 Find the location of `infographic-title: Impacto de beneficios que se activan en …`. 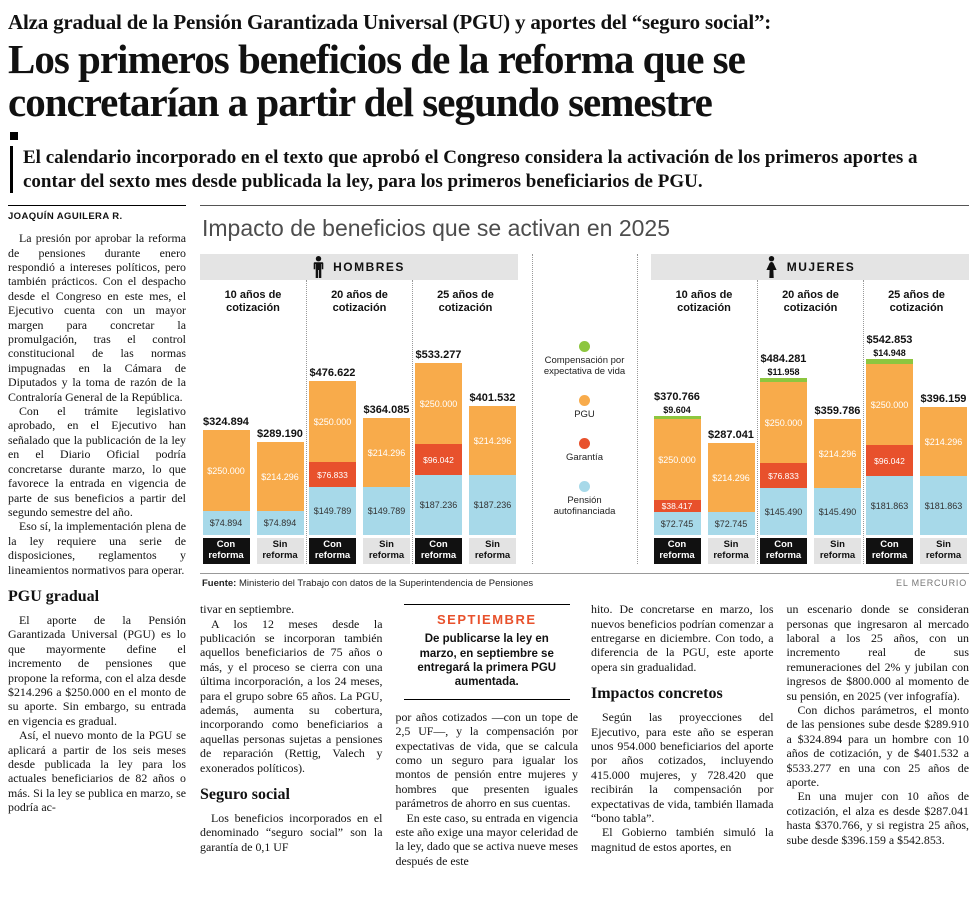

infographic-title: Impacto de beneficios que se activan en … is located at coordinates (436, 228).